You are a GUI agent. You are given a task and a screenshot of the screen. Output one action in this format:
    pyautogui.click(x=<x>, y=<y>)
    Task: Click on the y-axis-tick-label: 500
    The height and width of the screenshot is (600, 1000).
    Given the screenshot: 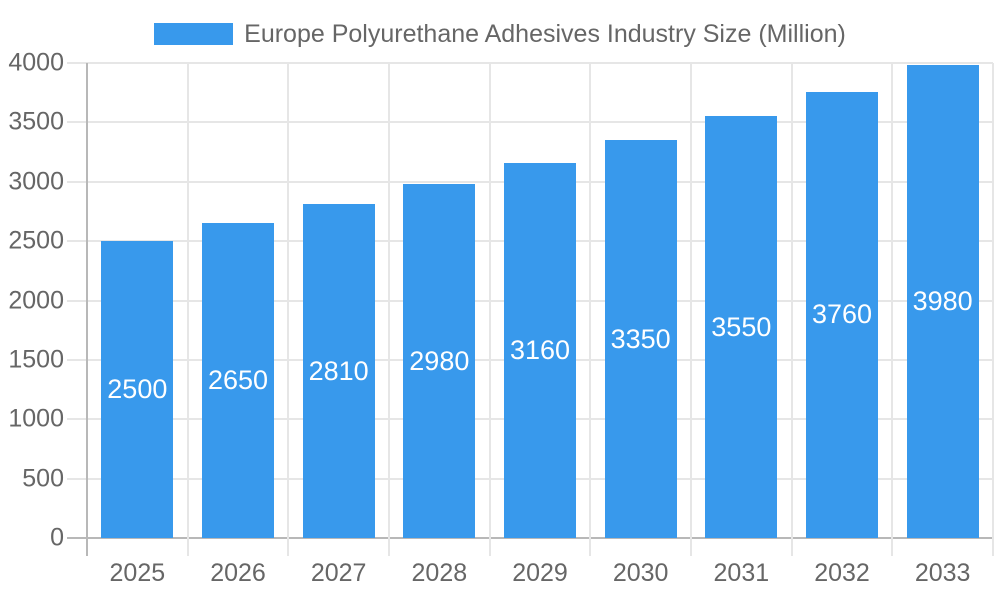 What is the action you would take?
    pyautogui.click(x=43, y=478)
    